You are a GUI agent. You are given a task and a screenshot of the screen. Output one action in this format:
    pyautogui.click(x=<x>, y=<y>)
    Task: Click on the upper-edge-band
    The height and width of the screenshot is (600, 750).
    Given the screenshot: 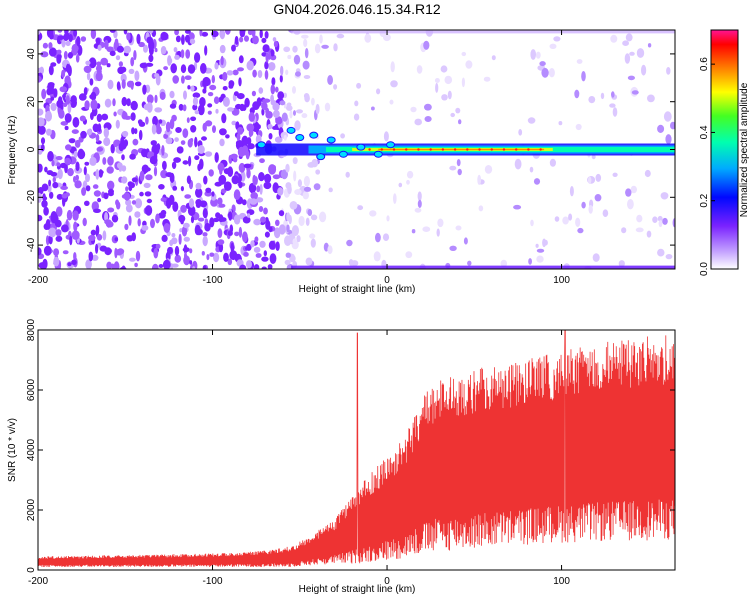 What is the action you would take?
    pyautogui.click(x=483, y=32)
    